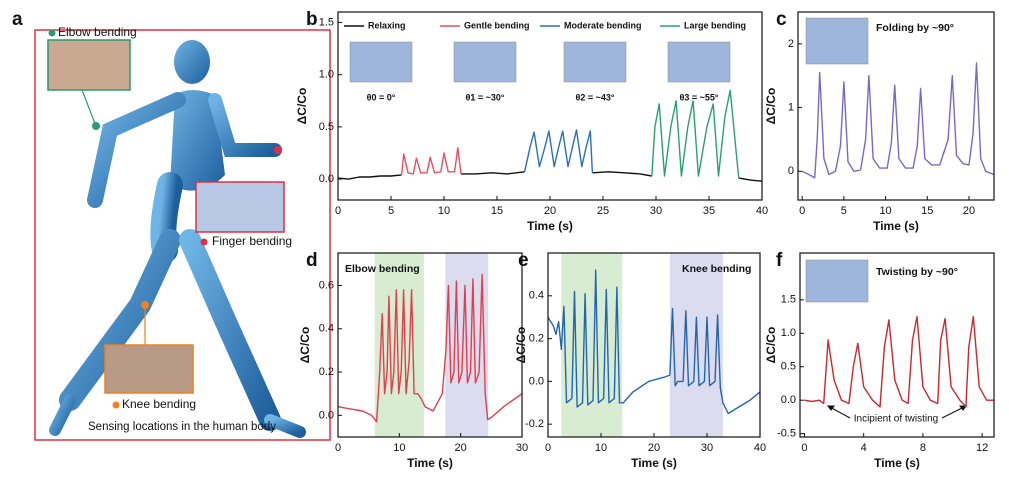  I want to click on finger-dot, so click(278, 150).